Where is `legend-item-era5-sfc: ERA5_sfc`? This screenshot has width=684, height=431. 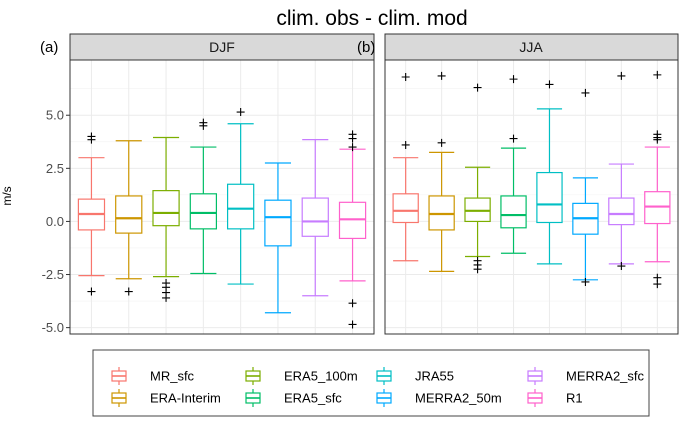 legend-item-era5-sfc: ERA5_sfc is located at coordinates (293, 398).